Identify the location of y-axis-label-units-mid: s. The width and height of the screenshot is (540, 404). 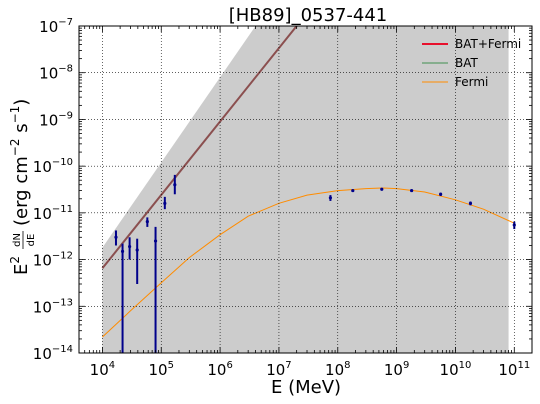
(21, 130).